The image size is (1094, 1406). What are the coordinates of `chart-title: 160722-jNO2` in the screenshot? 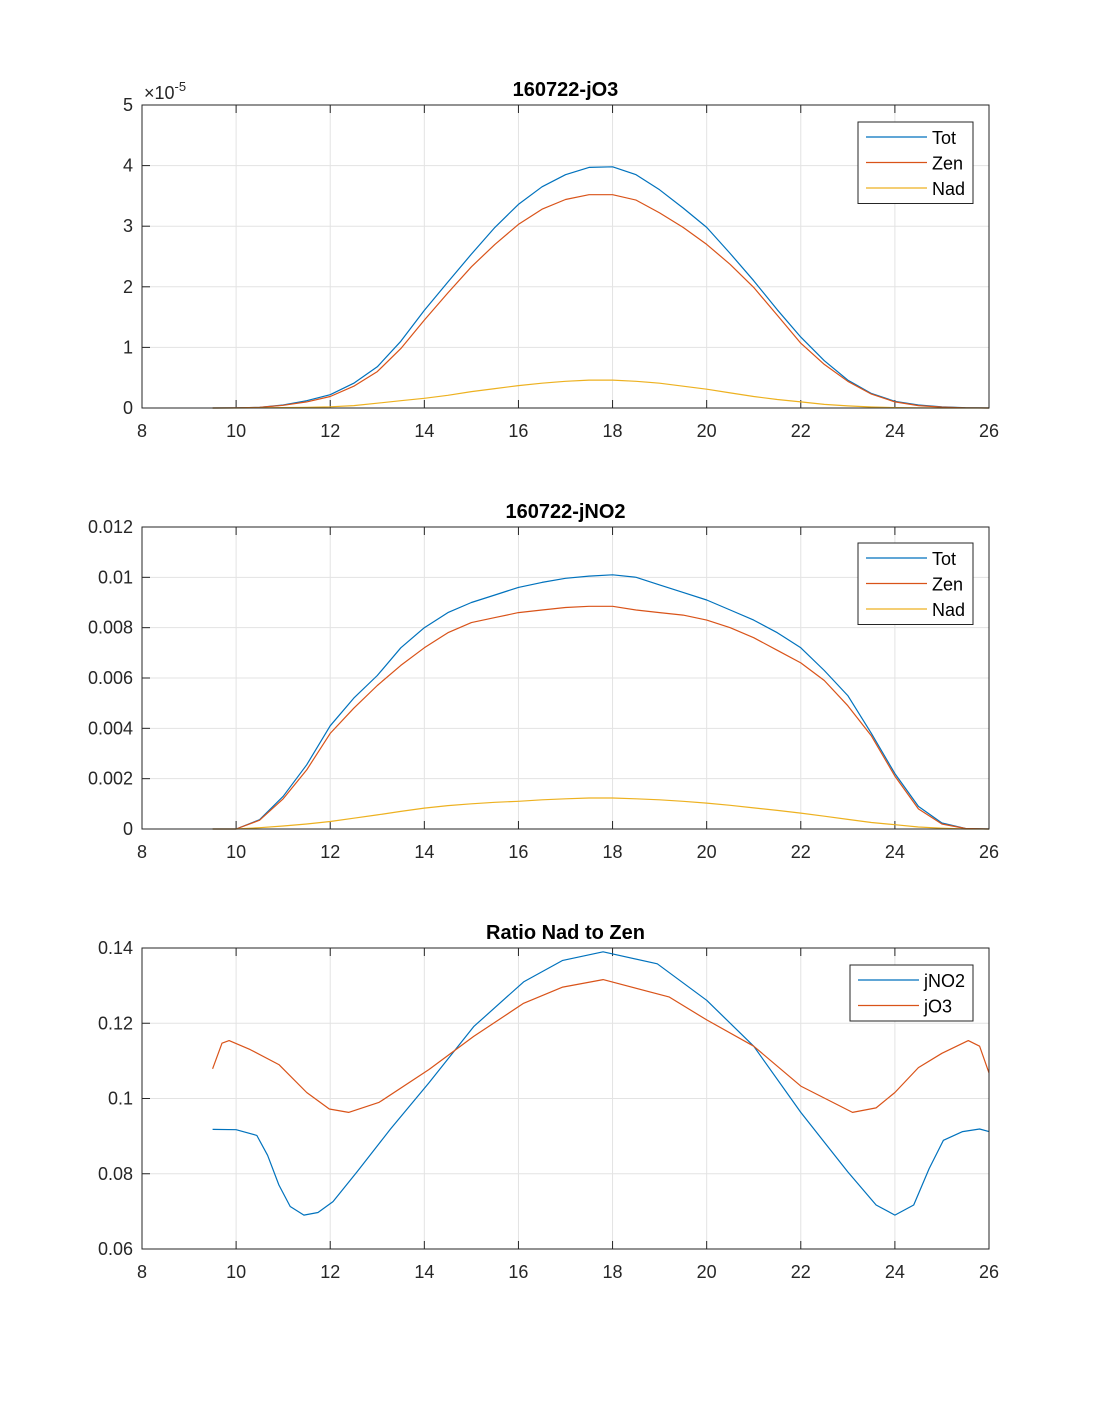 It's located at (565, 512).